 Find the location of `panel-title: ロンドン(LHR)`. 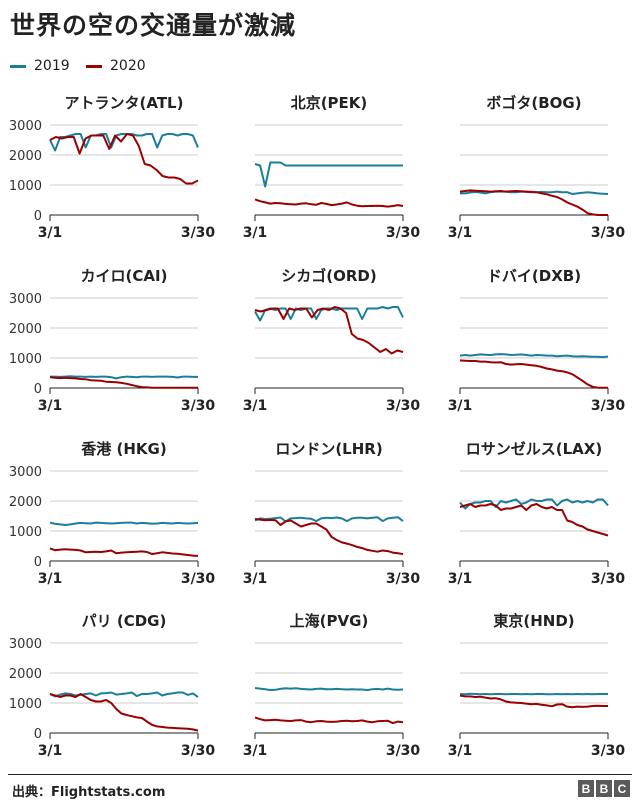

panel-title: ロンドン(LHR) is located at coordinates (328, 449).